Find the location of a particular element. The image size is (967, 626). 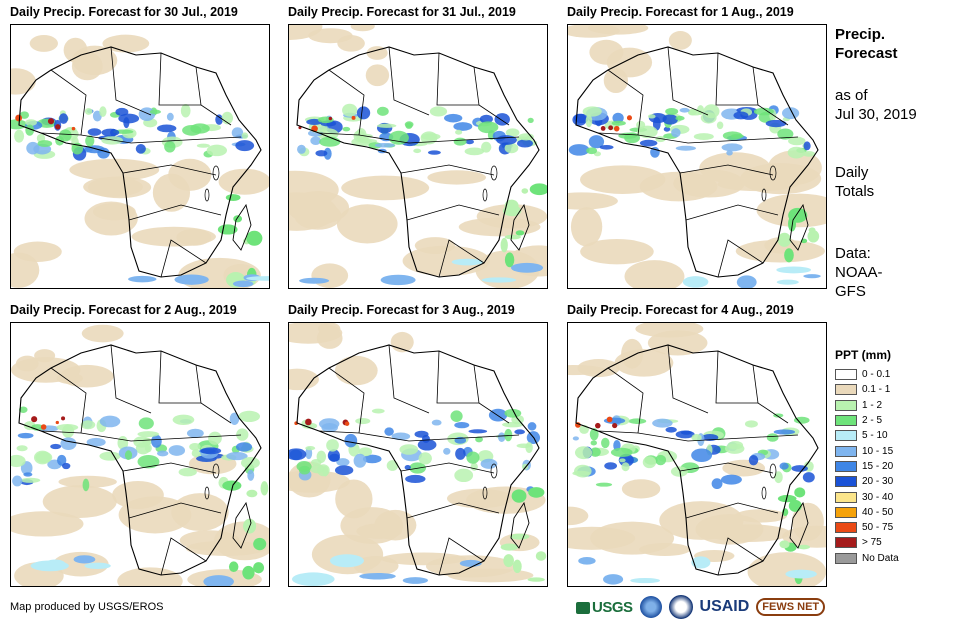

legend-item: 0 - 0.1 is located at coordinates (867, 374).